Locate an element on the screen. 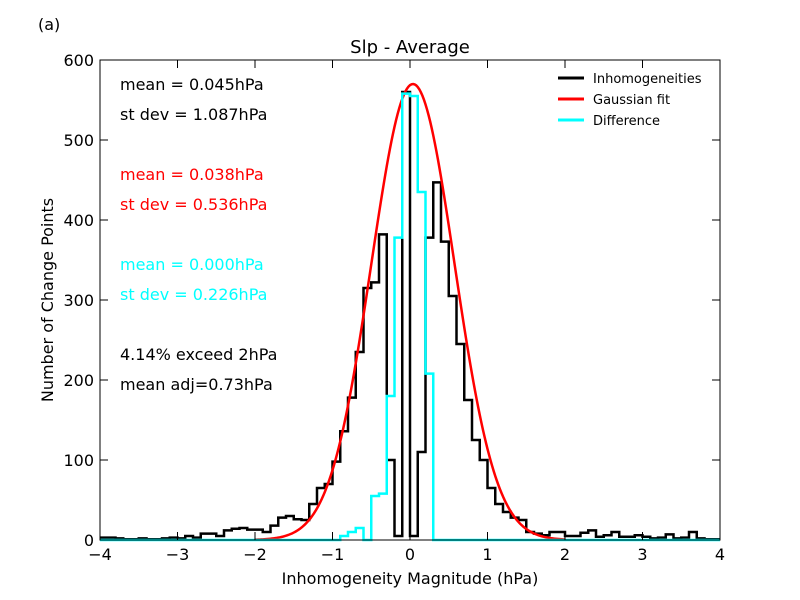  y-tick-label: 200 is located at coordinates (78, 380).